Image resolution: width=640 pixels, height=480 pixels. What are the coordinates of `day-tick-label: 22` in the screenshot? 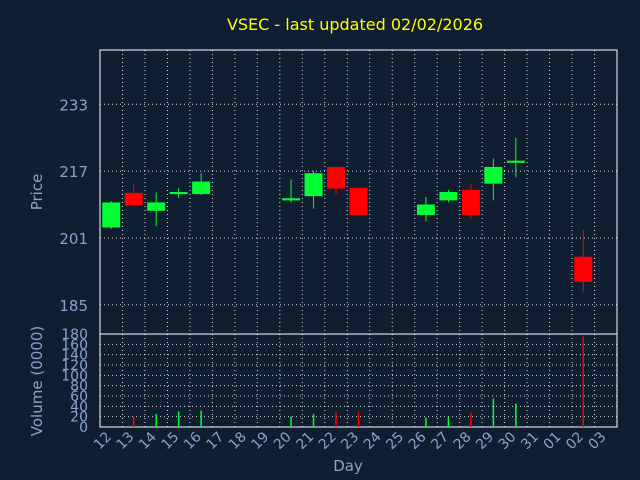 It's located at (328, 441).